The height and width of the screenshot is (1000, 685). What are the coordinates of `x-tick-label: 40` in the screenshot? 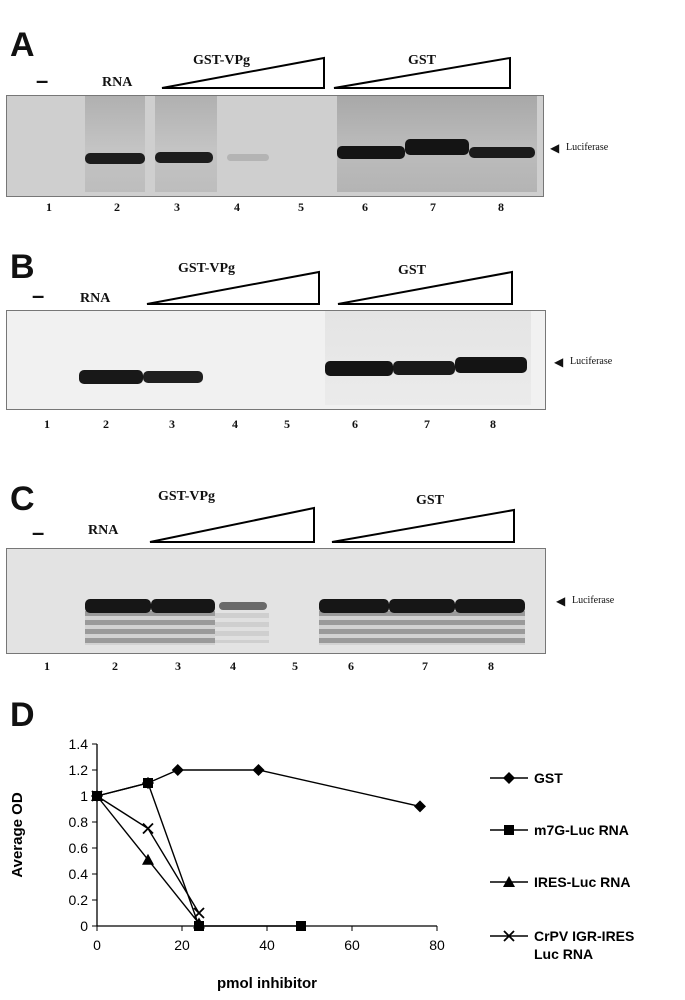 It's located at (267, 945).